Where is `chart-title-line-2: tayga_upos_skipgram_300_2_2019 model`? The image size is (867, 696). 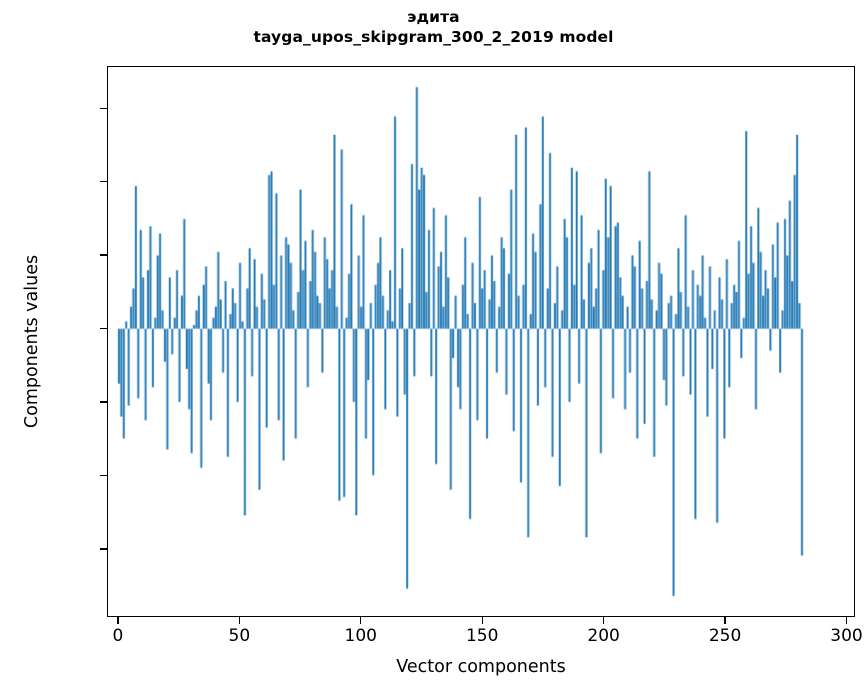 chart-title-line-2: tayga_upos_skipgram_300_2_2019 model is located at coordinates (433, 36).